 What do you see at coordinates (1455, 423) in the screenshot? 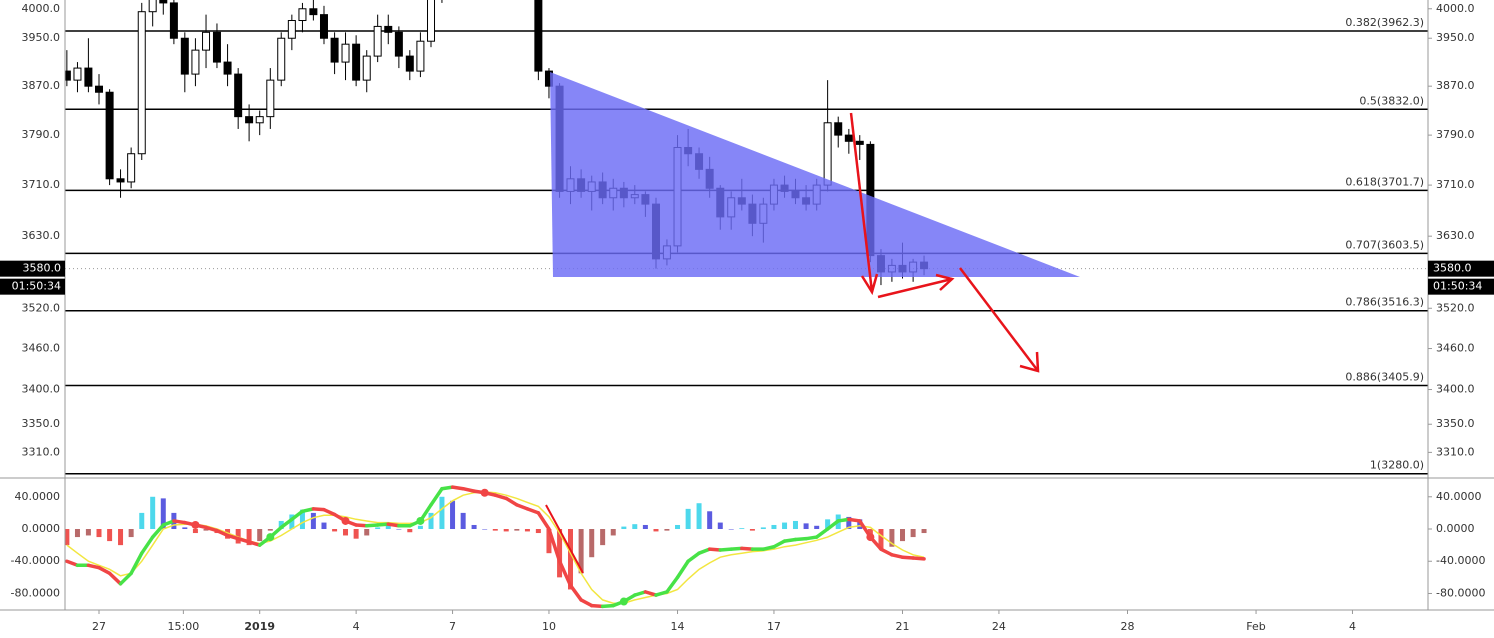
I see `y-tick-label: 3350.0` at bounding box center [1455, 423].